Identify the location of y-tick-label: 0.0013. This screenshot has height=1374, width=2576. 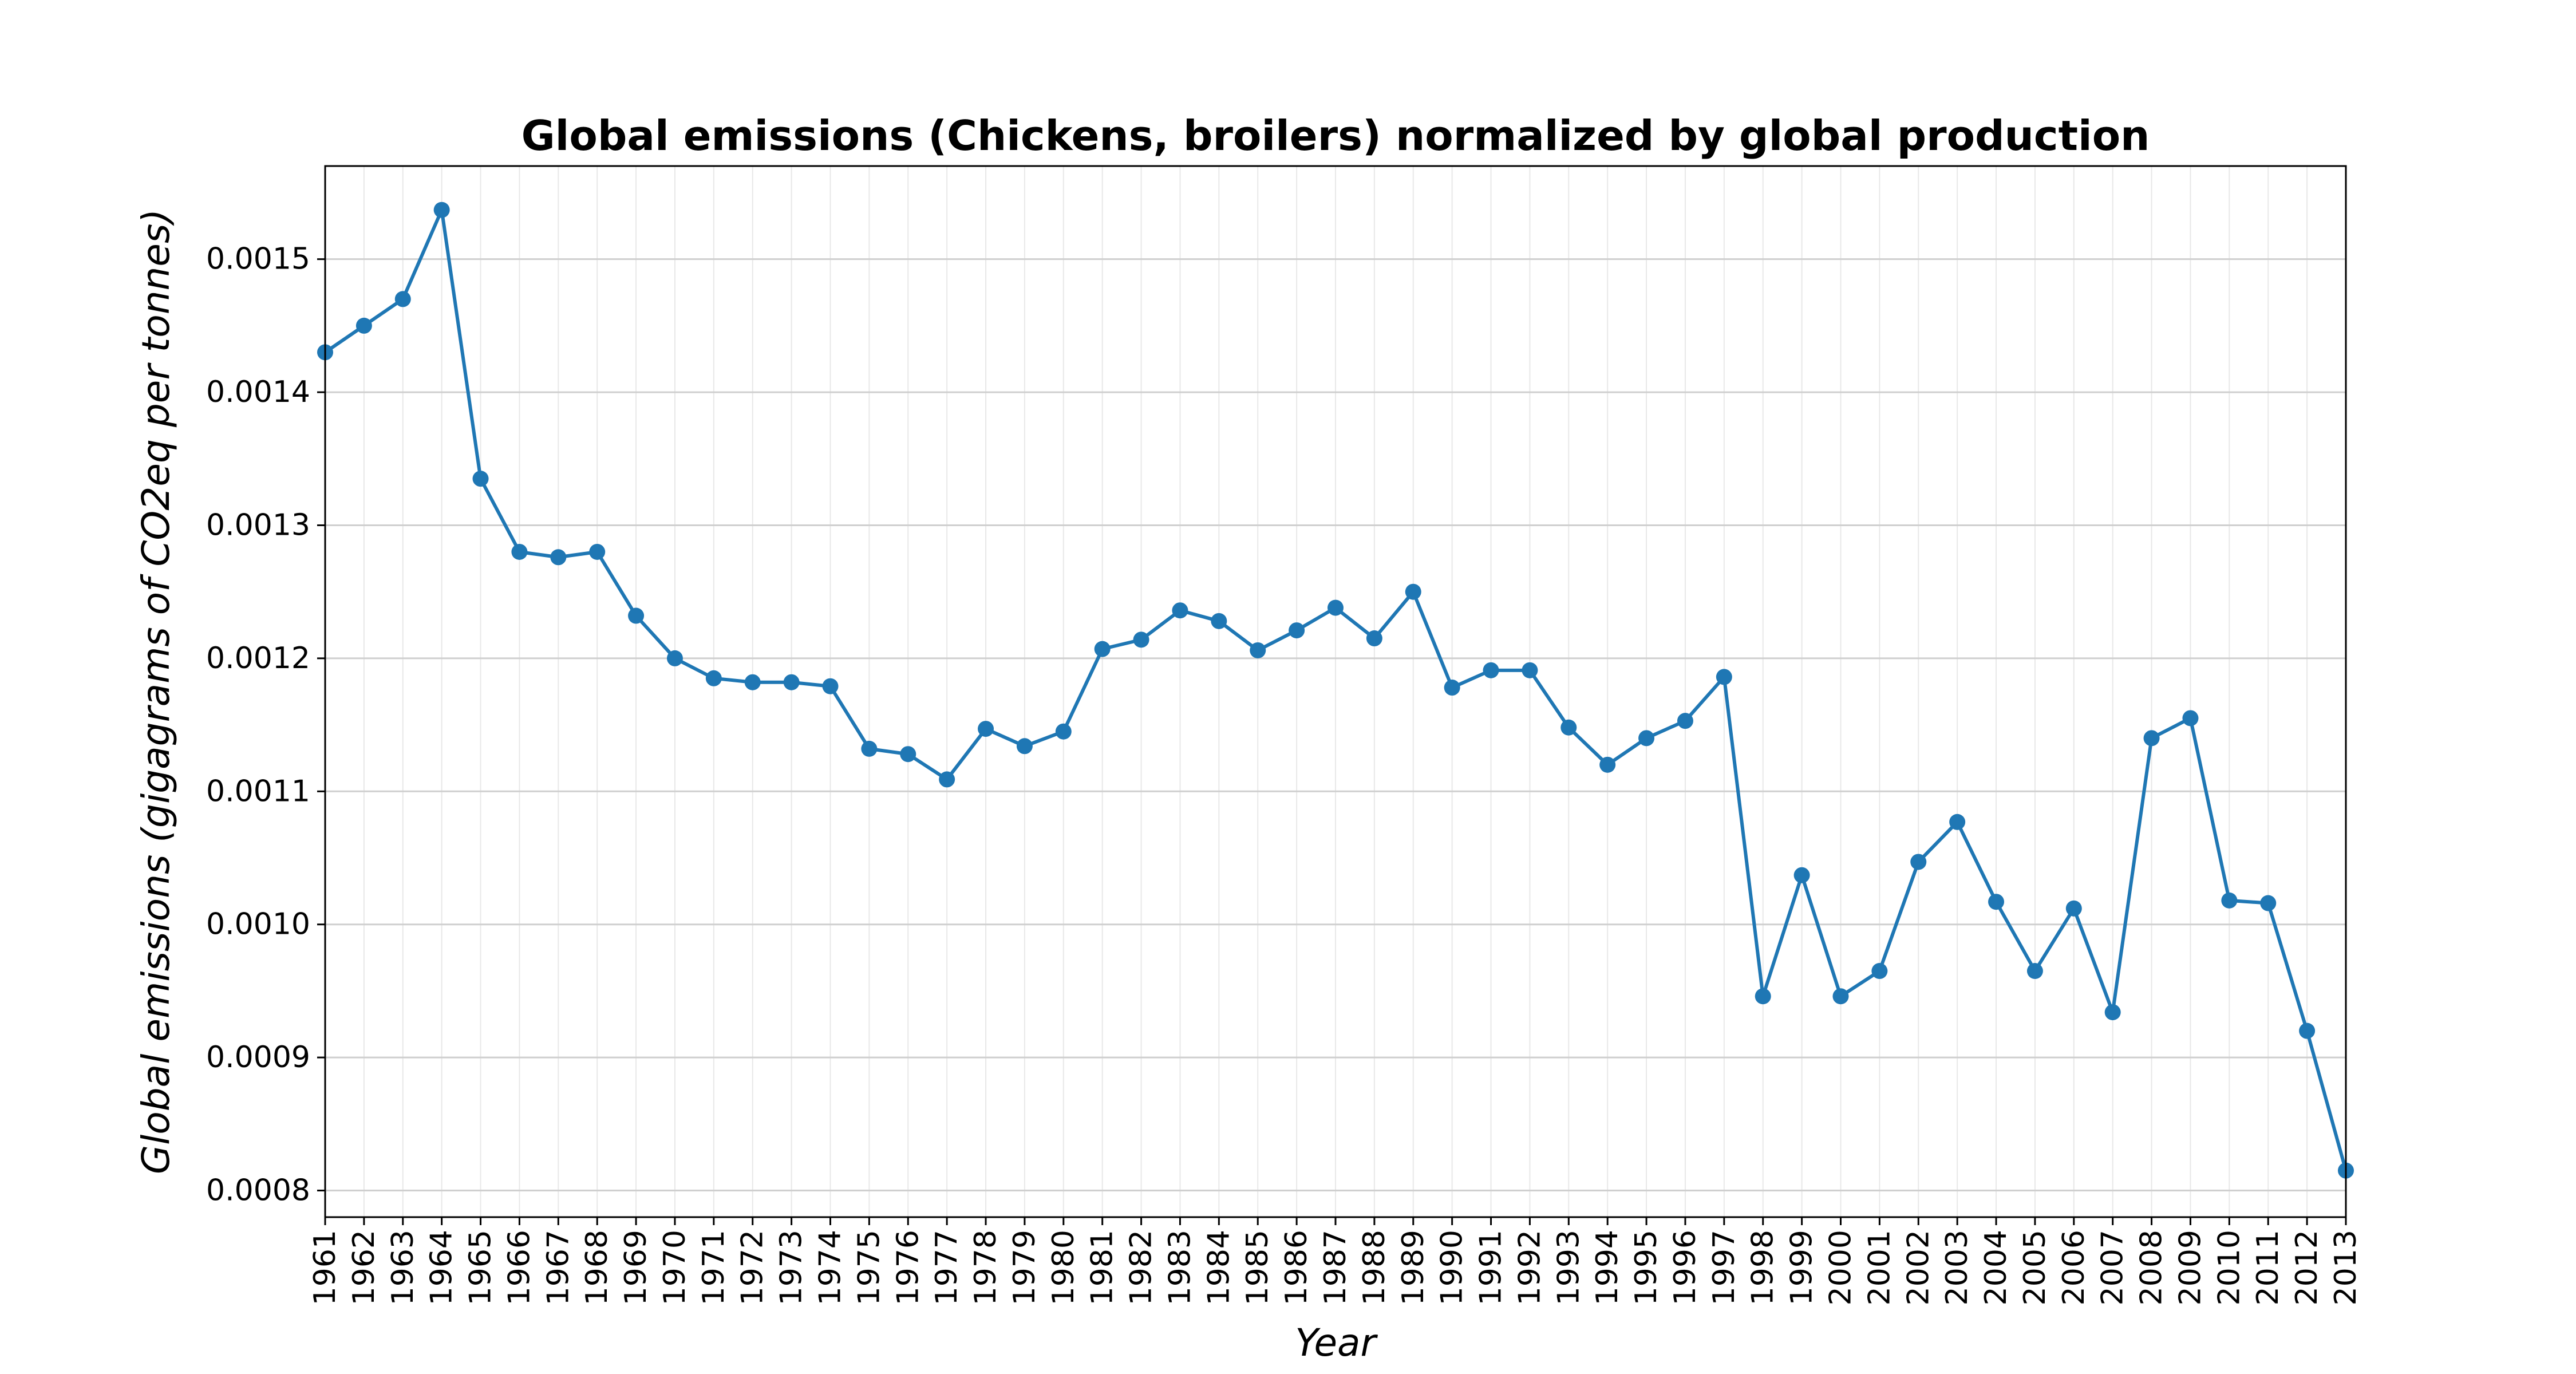
(258, 525).